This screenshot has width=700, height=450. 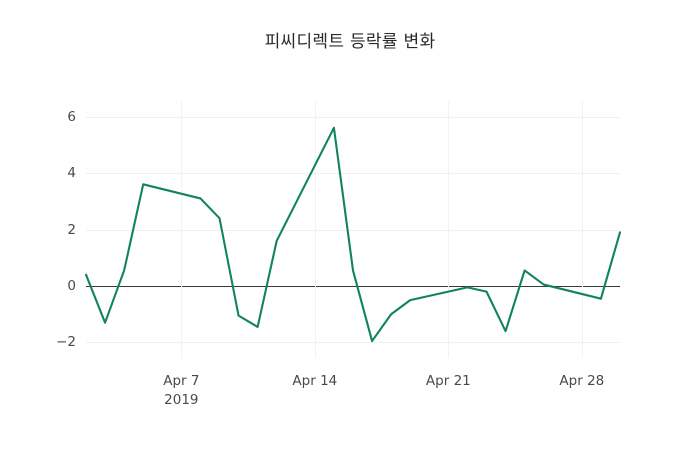 I want to click on y-axis-tick-label: 0, so click(x=71, y=285).